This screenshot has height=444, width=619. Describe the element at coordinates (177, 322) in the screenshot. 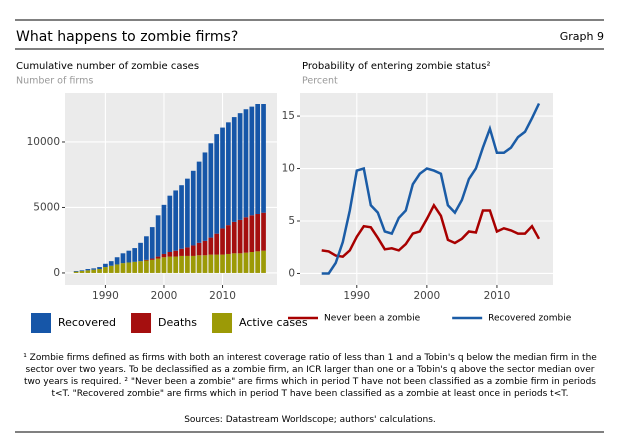

I see `legend-label: Deaths` at that location.